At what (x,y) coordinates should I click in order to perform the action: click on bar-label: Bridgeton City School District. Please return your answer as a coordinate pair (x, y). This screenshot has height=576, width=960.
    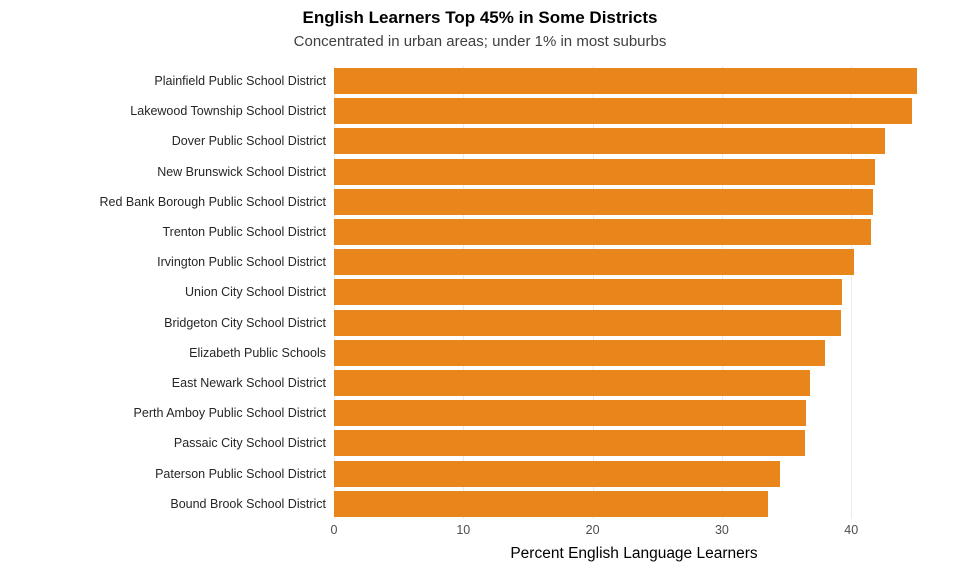
    Looking at the image, I should click on (245, 322).